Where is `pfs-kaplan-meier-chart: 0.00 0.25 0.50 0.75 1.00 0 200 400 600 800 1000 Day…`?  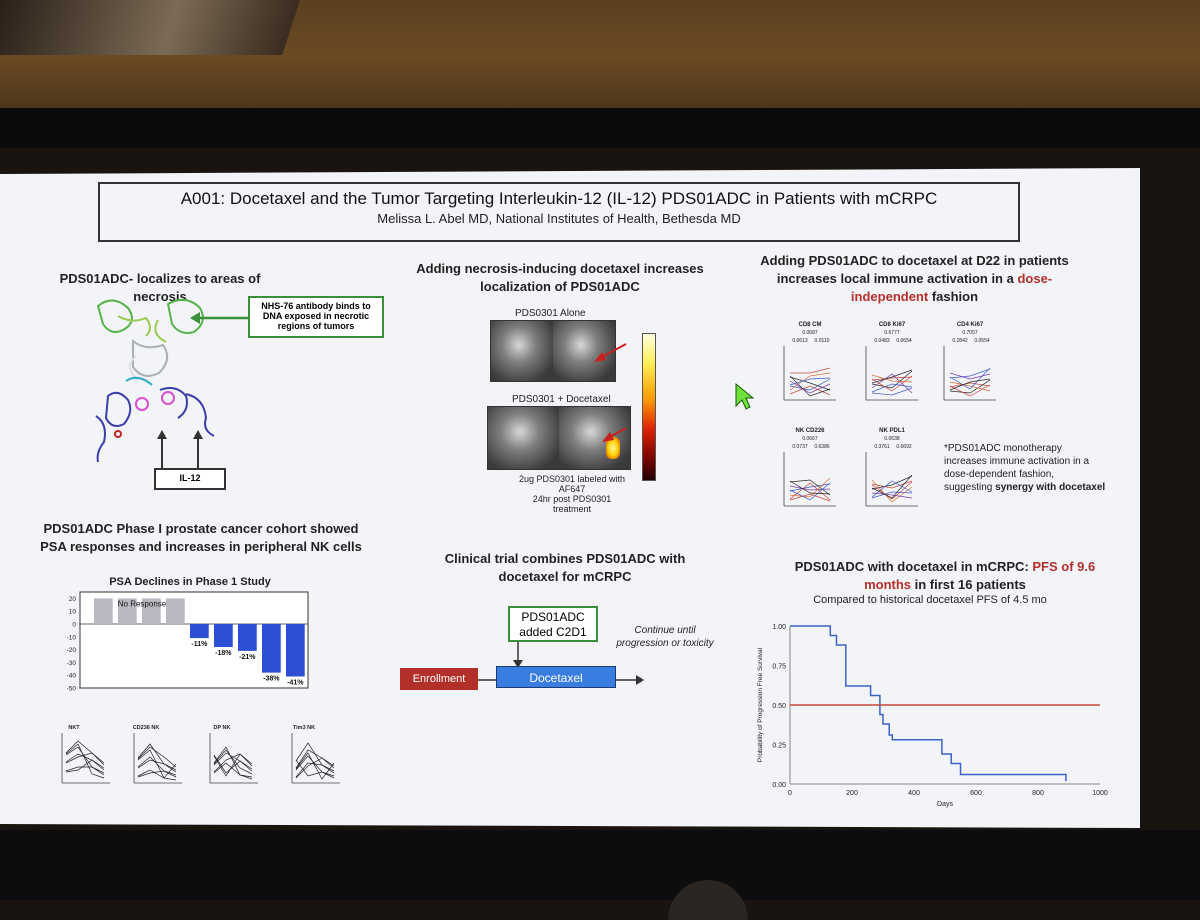 pfs-kaplan-meier-chart: 0.00 0.25 0.50 0.75 1.00 0 200 400 600 800 1000 Day… is located at coordinates (932, 716).